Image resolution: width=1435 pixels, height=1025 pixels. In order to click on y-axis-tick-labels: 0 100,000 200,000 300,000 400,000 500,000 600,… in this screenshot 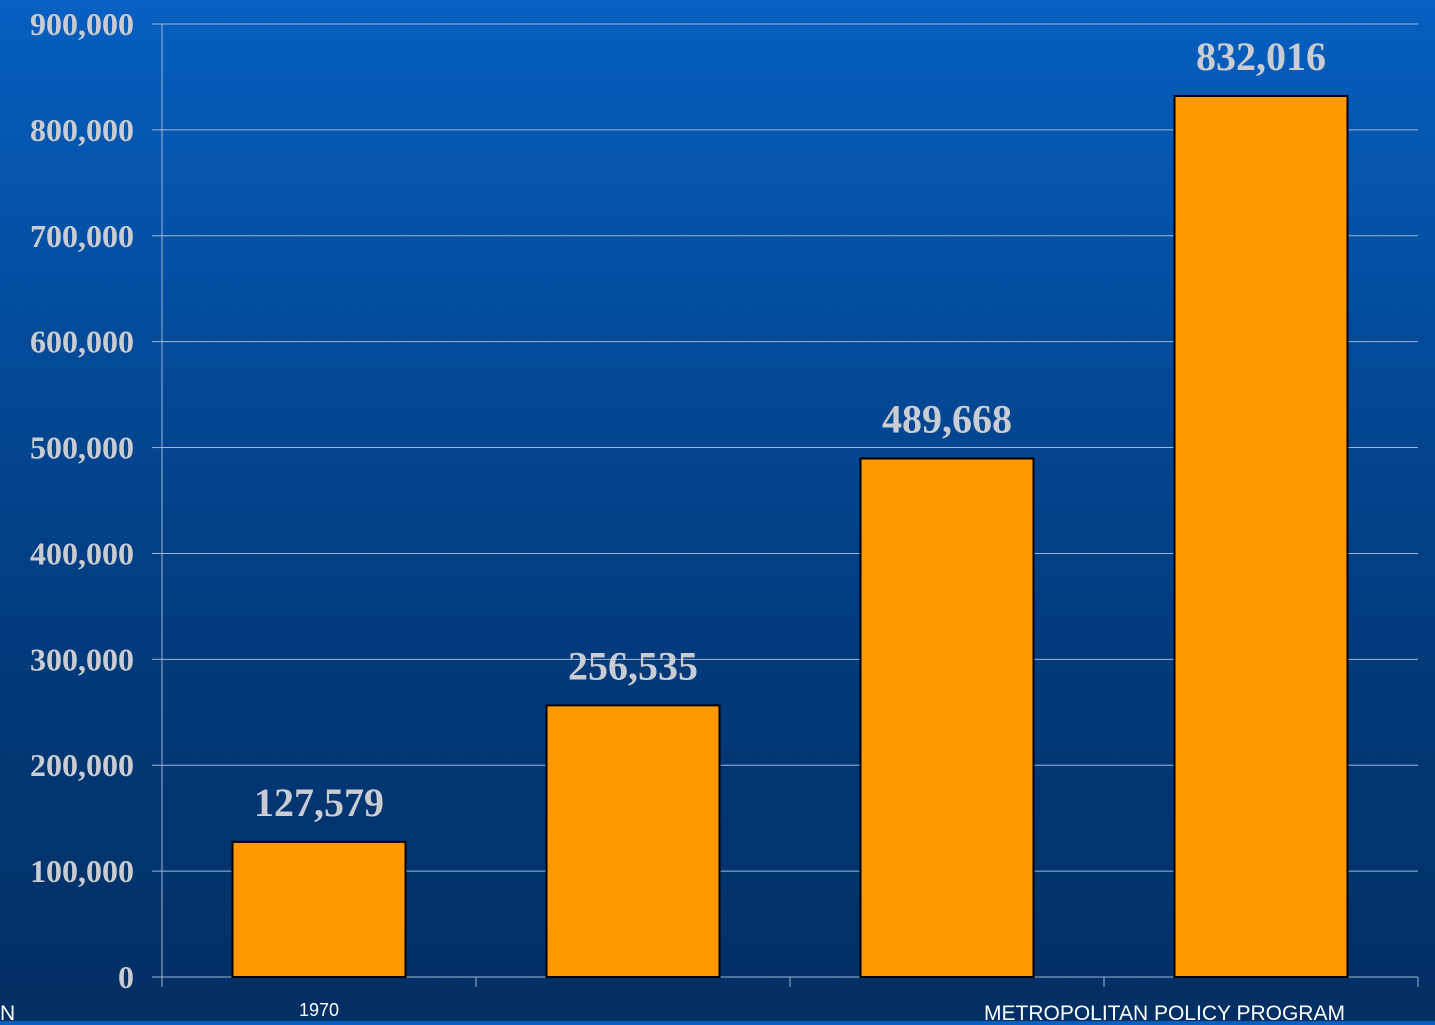, I will do `click(82, 500)`.